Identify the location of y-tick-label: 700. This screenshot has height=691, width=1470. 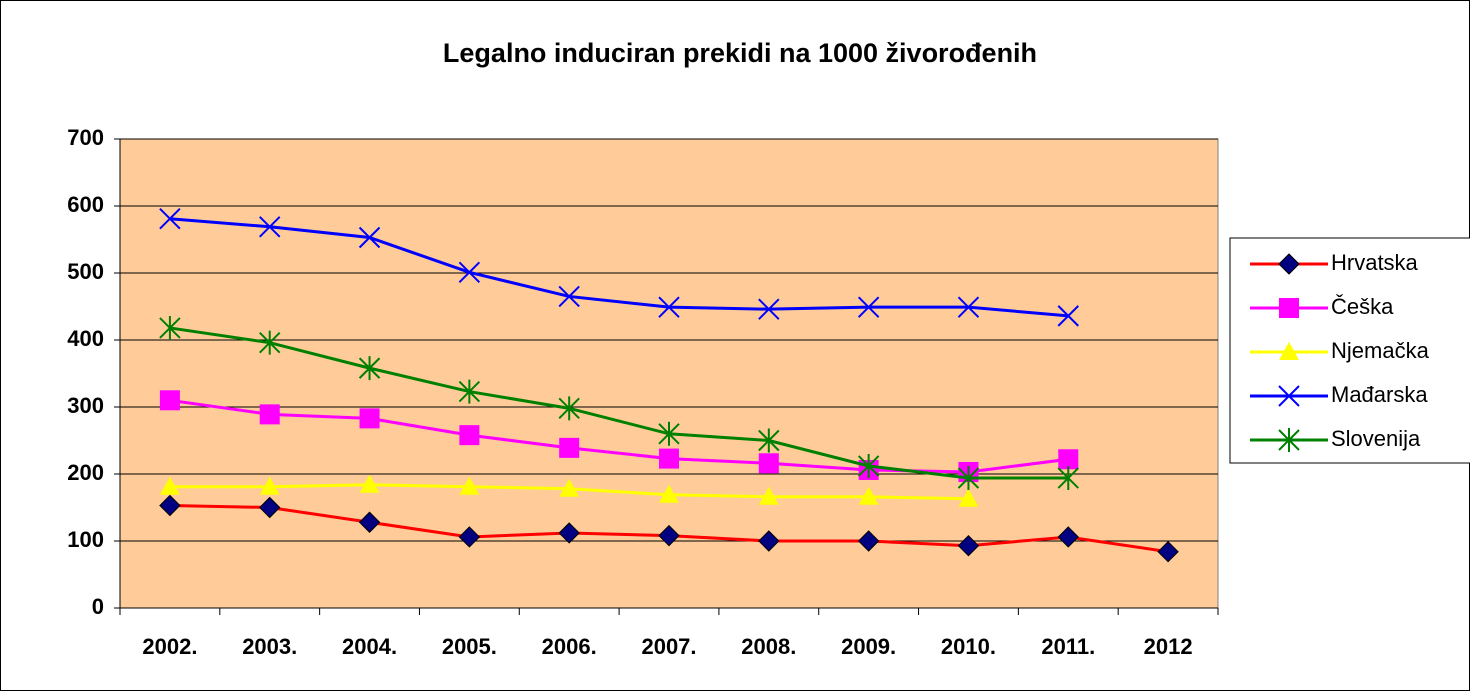
(85, 137).